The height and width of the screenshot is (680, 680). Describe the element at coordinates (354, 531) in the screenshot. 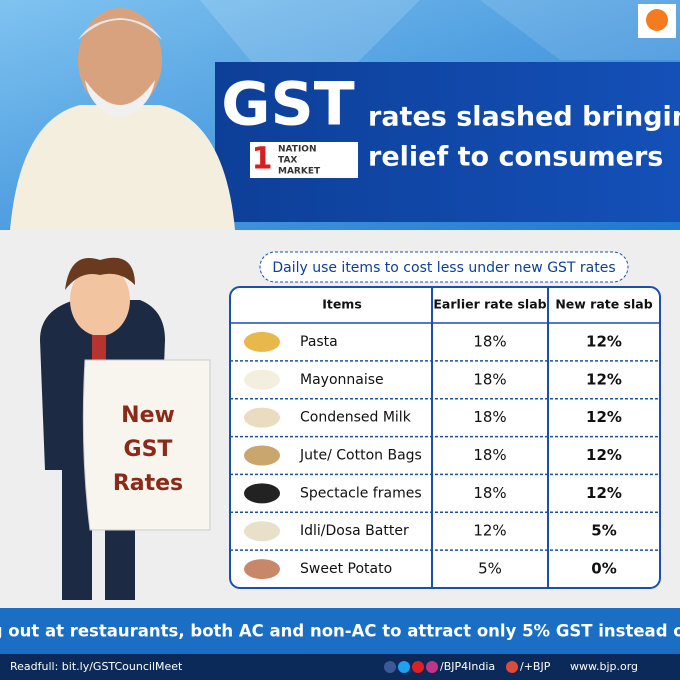

I see `item-name: Idli/Dosa Batter` at that location.